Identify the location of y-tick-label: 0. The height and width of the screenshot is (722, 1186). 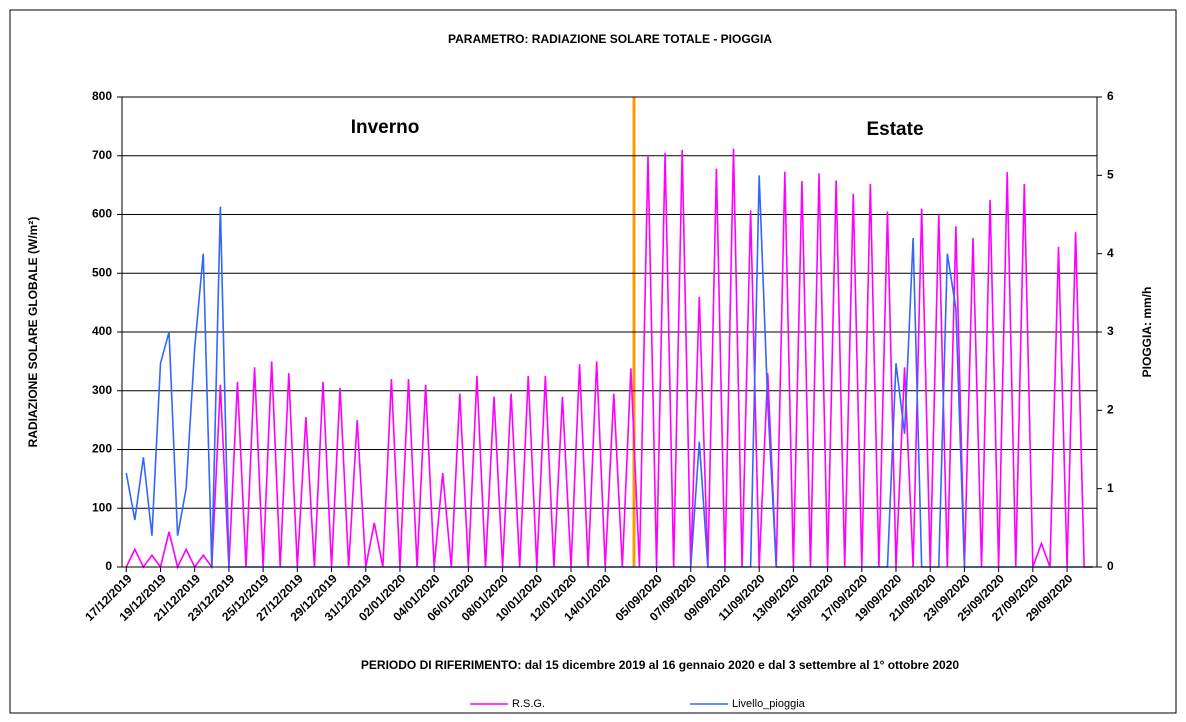
(108, 566).